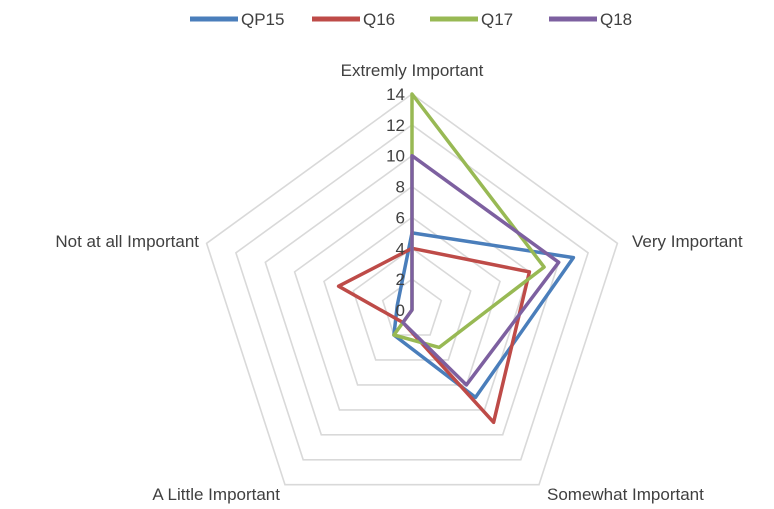  I want to click on category-label-1: Very Important, so click(687, 241).